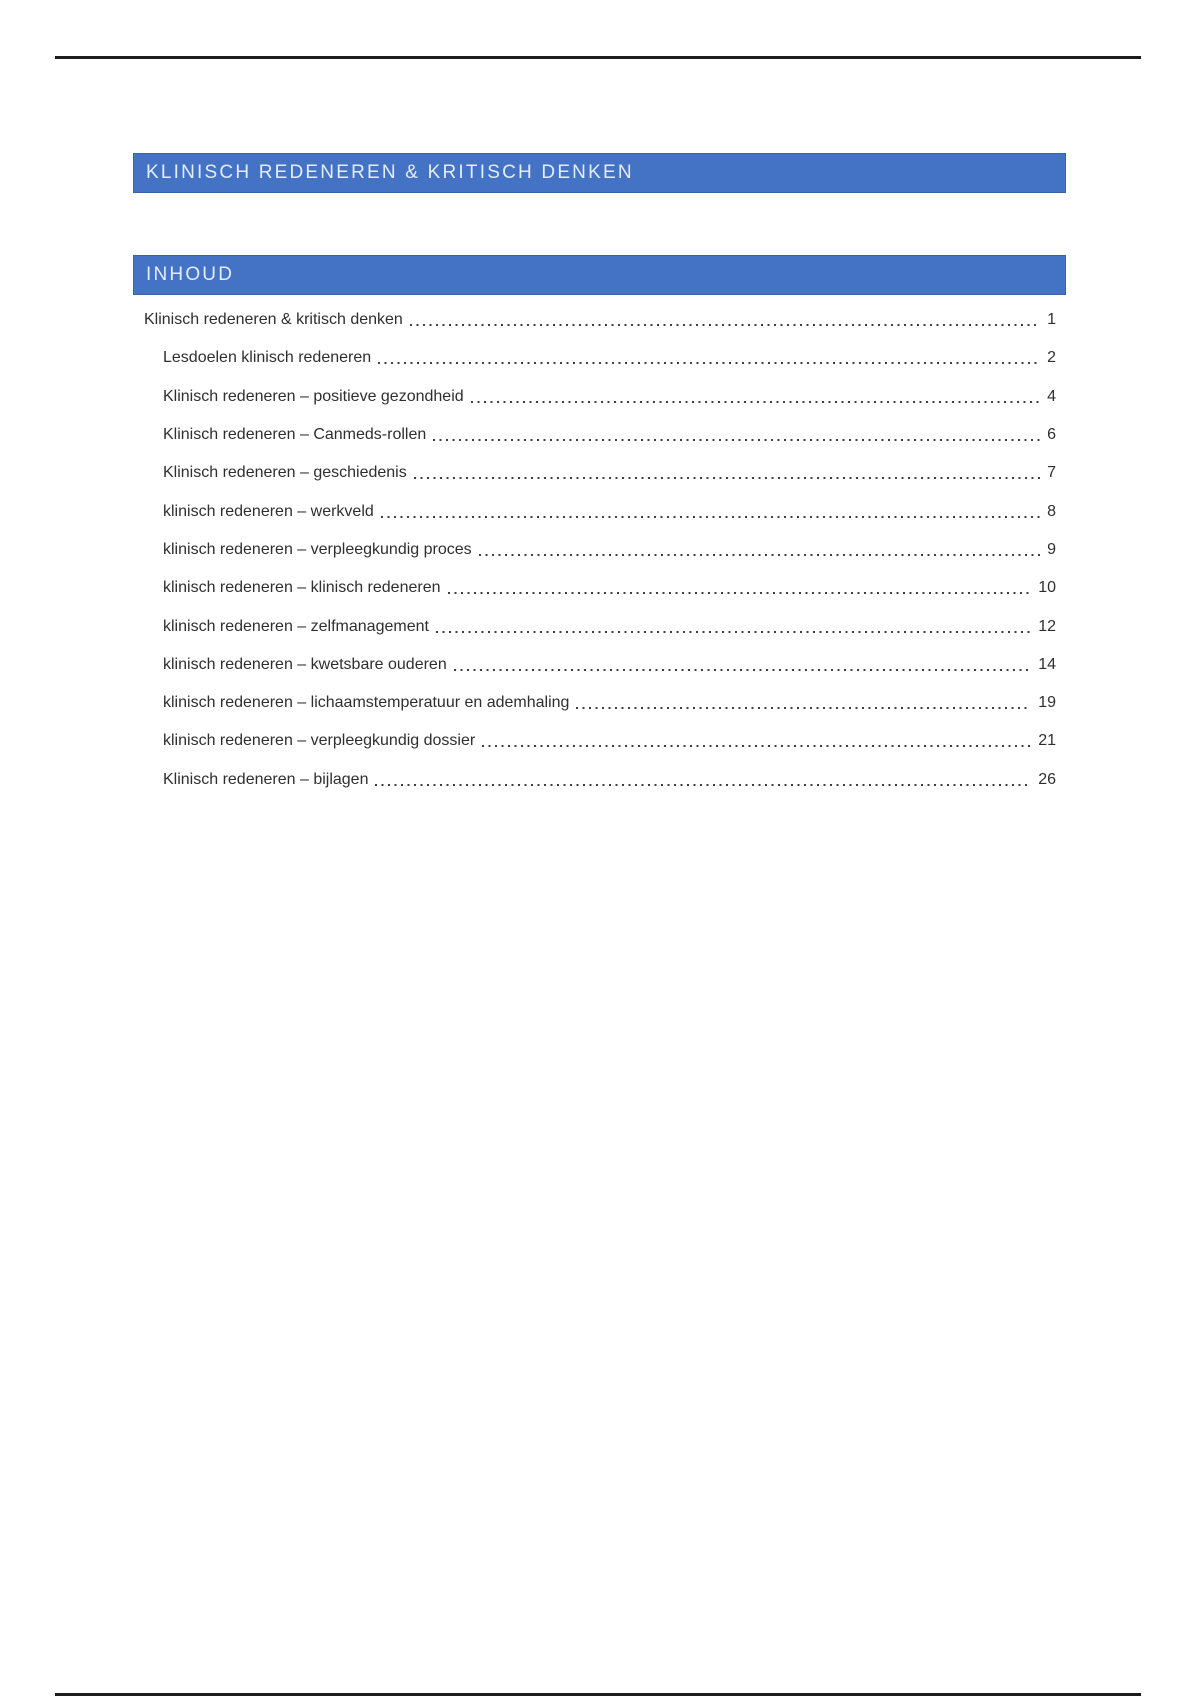 The width and height of the screenshot is (1200, 1700). Describe the element at coordinates (273, 320) in the screenshot. I see `toc-entry-label: Klinisch redeneren & kritisch denken` at that location.